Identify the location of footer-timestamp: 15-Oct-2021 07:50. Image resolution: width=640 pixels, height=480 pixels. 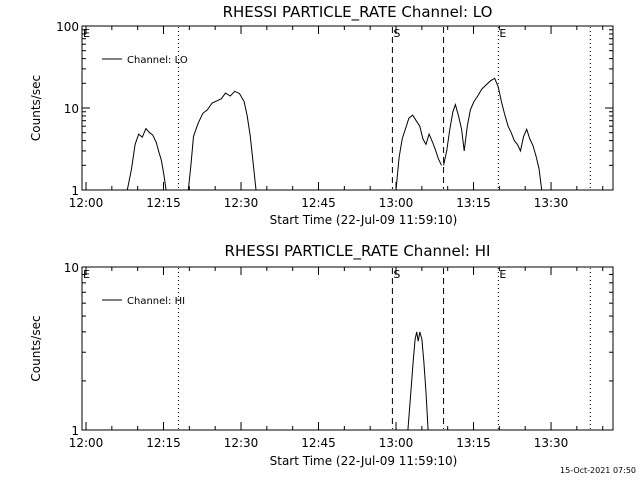
(598, 470).